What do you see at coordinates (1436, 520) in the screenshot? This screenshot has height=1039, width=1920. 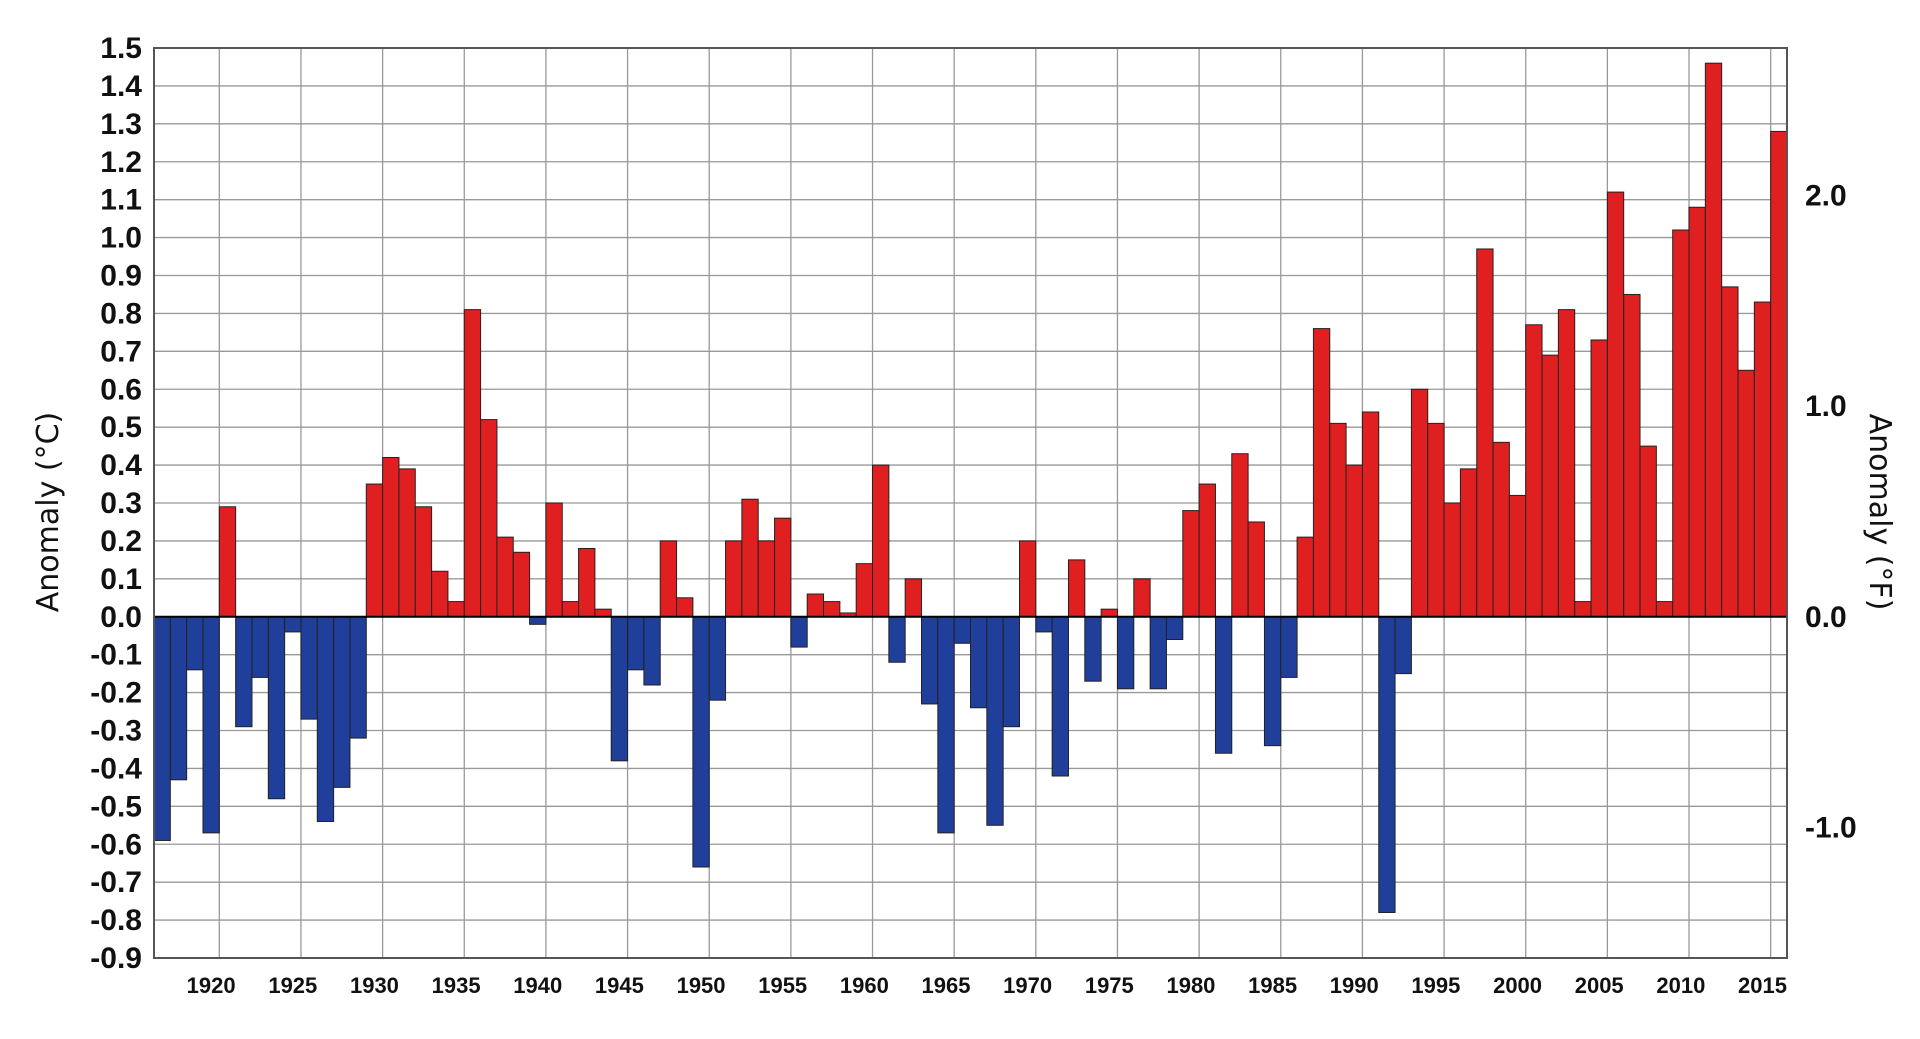 I see `bar-1995` at bounding box center [1436, 520].